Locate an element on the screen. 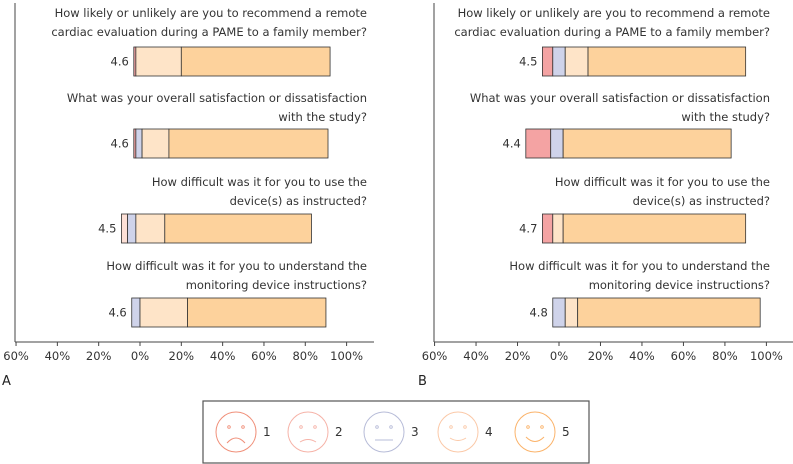 Image resolution: width=793 pixels, height=464 pixels. legend-label: 2 is located at coordinates (339, 432).